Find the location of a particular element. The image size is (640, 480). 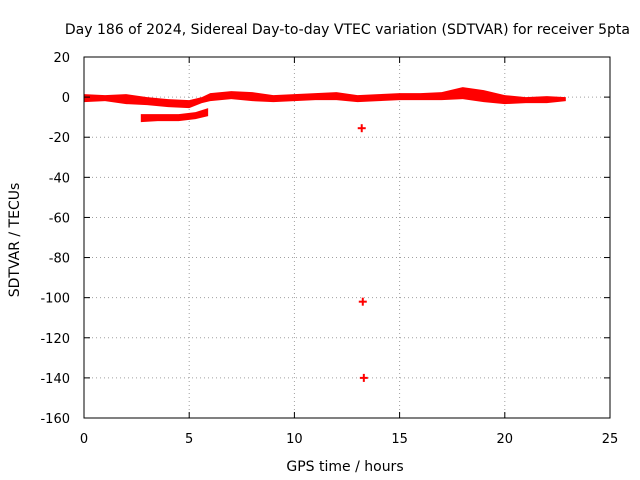

x-tick-label: 0 is located at coordinates (84, 439).